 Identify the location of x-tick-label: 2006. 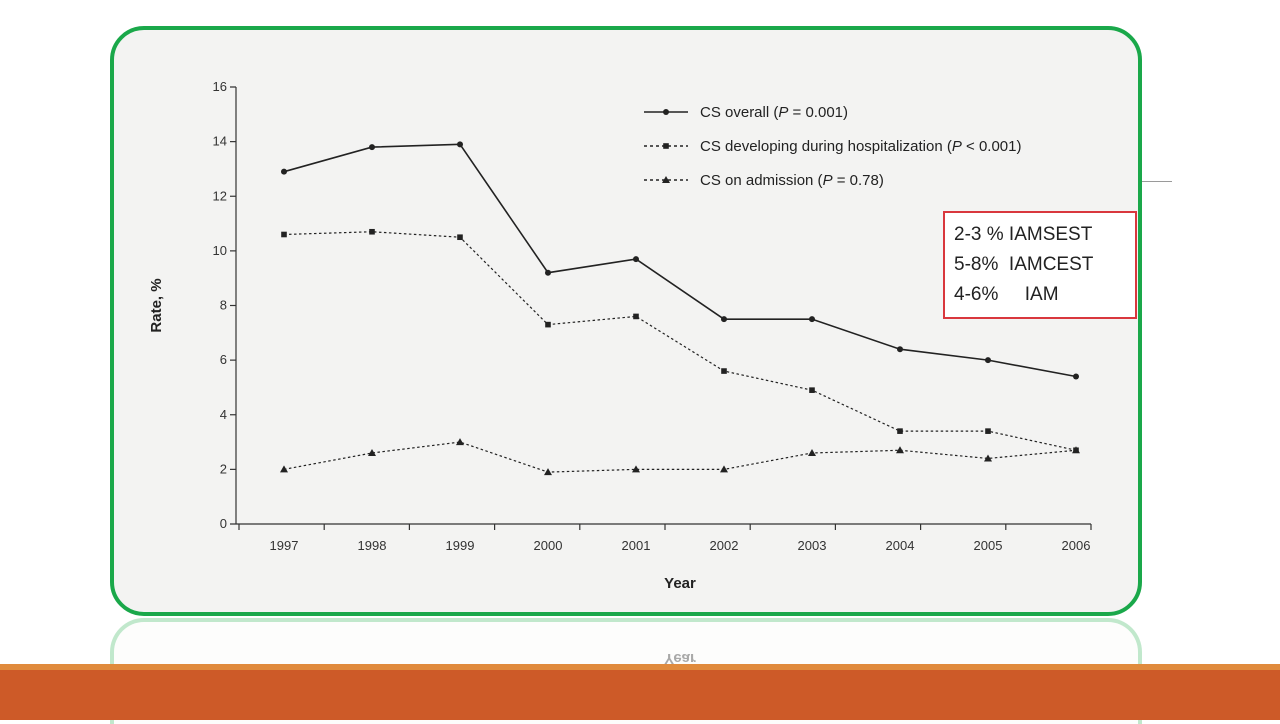
(1076, 545).